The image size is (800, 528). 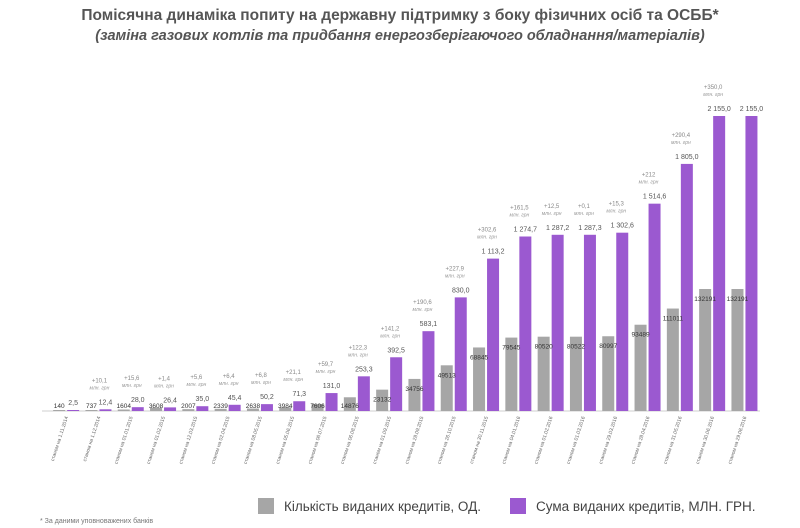 I want to click on increase-label: +350,0, so click(x=713, y=88).